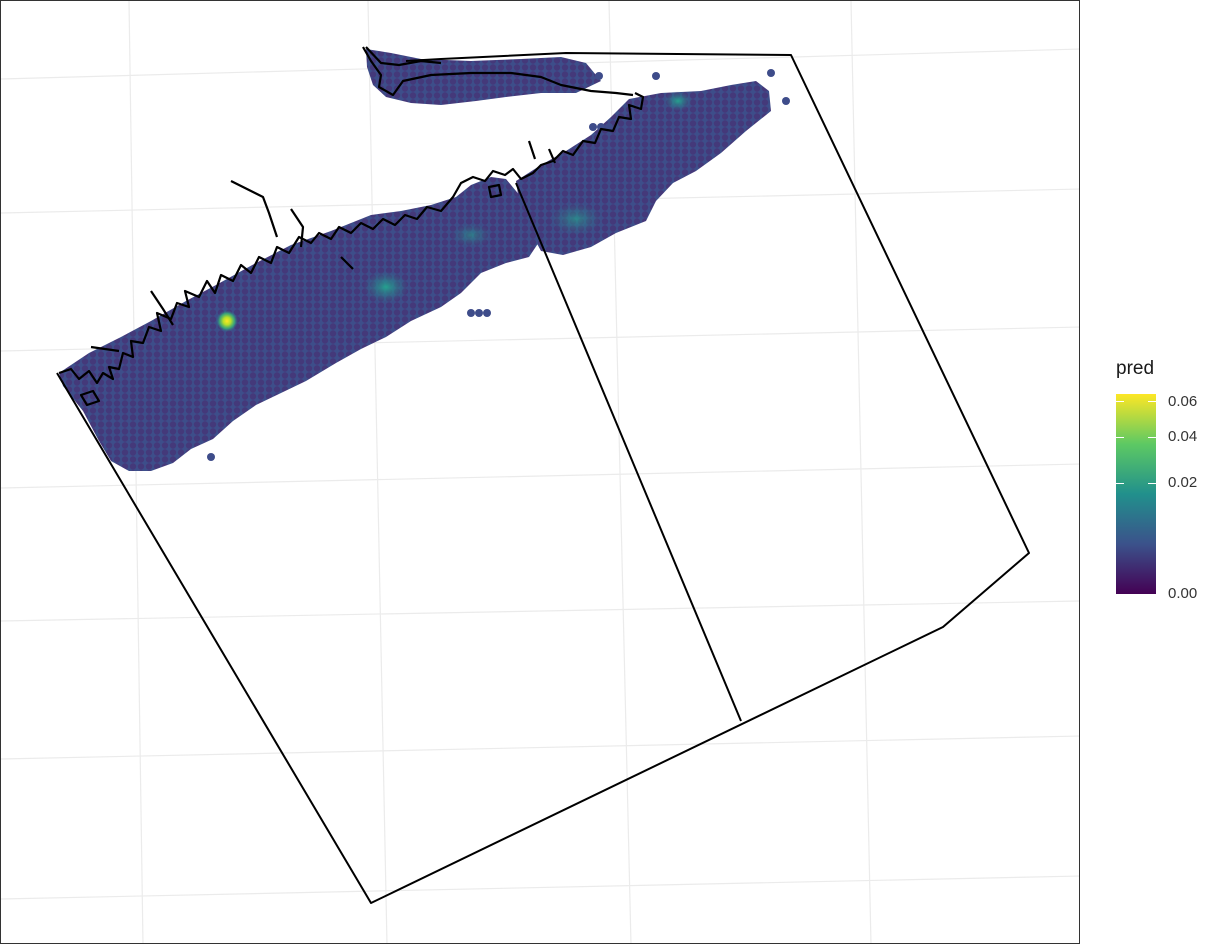 Image resolution: width=1221 pixels, height=944 pixels. Describe the element at coordinates (643, 168) in the screenshot. I see `prediction-region-northeast` at that location.